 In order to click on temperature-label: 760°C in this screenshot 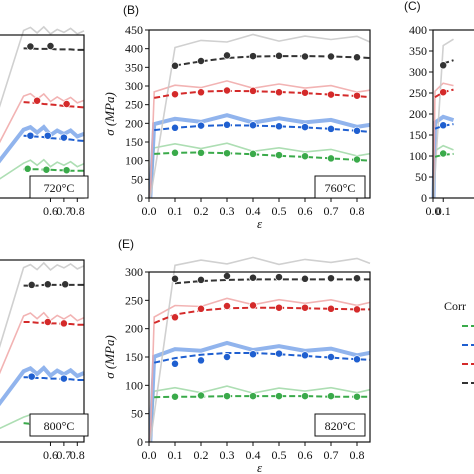, I will do `click(340, 188)`.